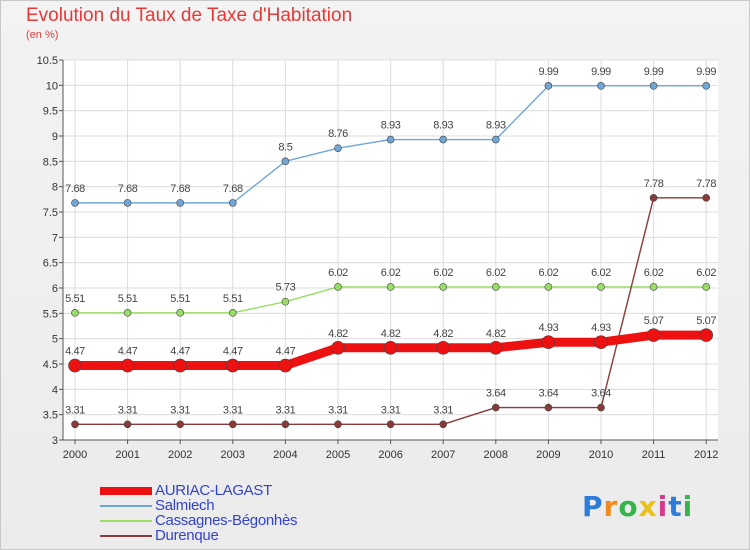 The height and width of the screenshot is (550, 750). Describe the element at coordinates (706, 455) in the screenshot. I see `x-tick-label: 2012` at that location.